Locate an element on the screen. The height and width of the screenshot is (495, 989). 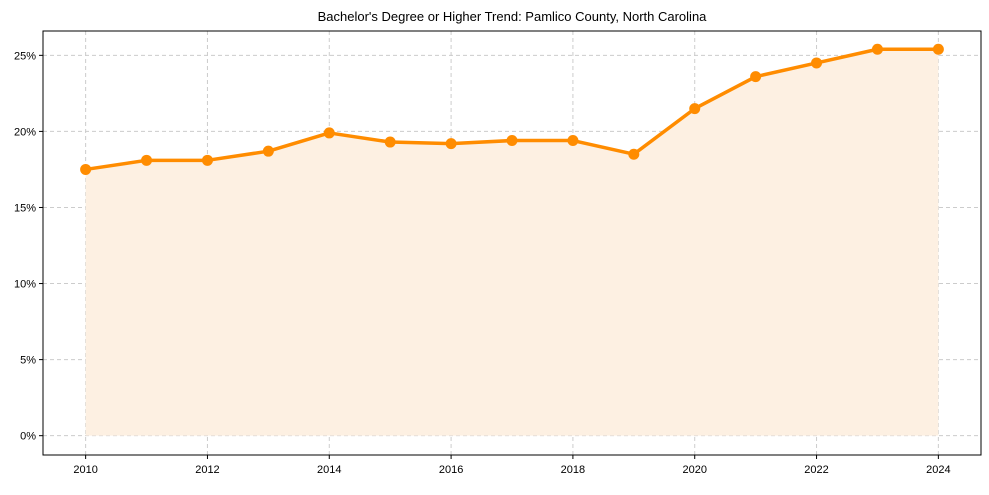
x-tick-label: 2014 is located at coordinates (329, 470).